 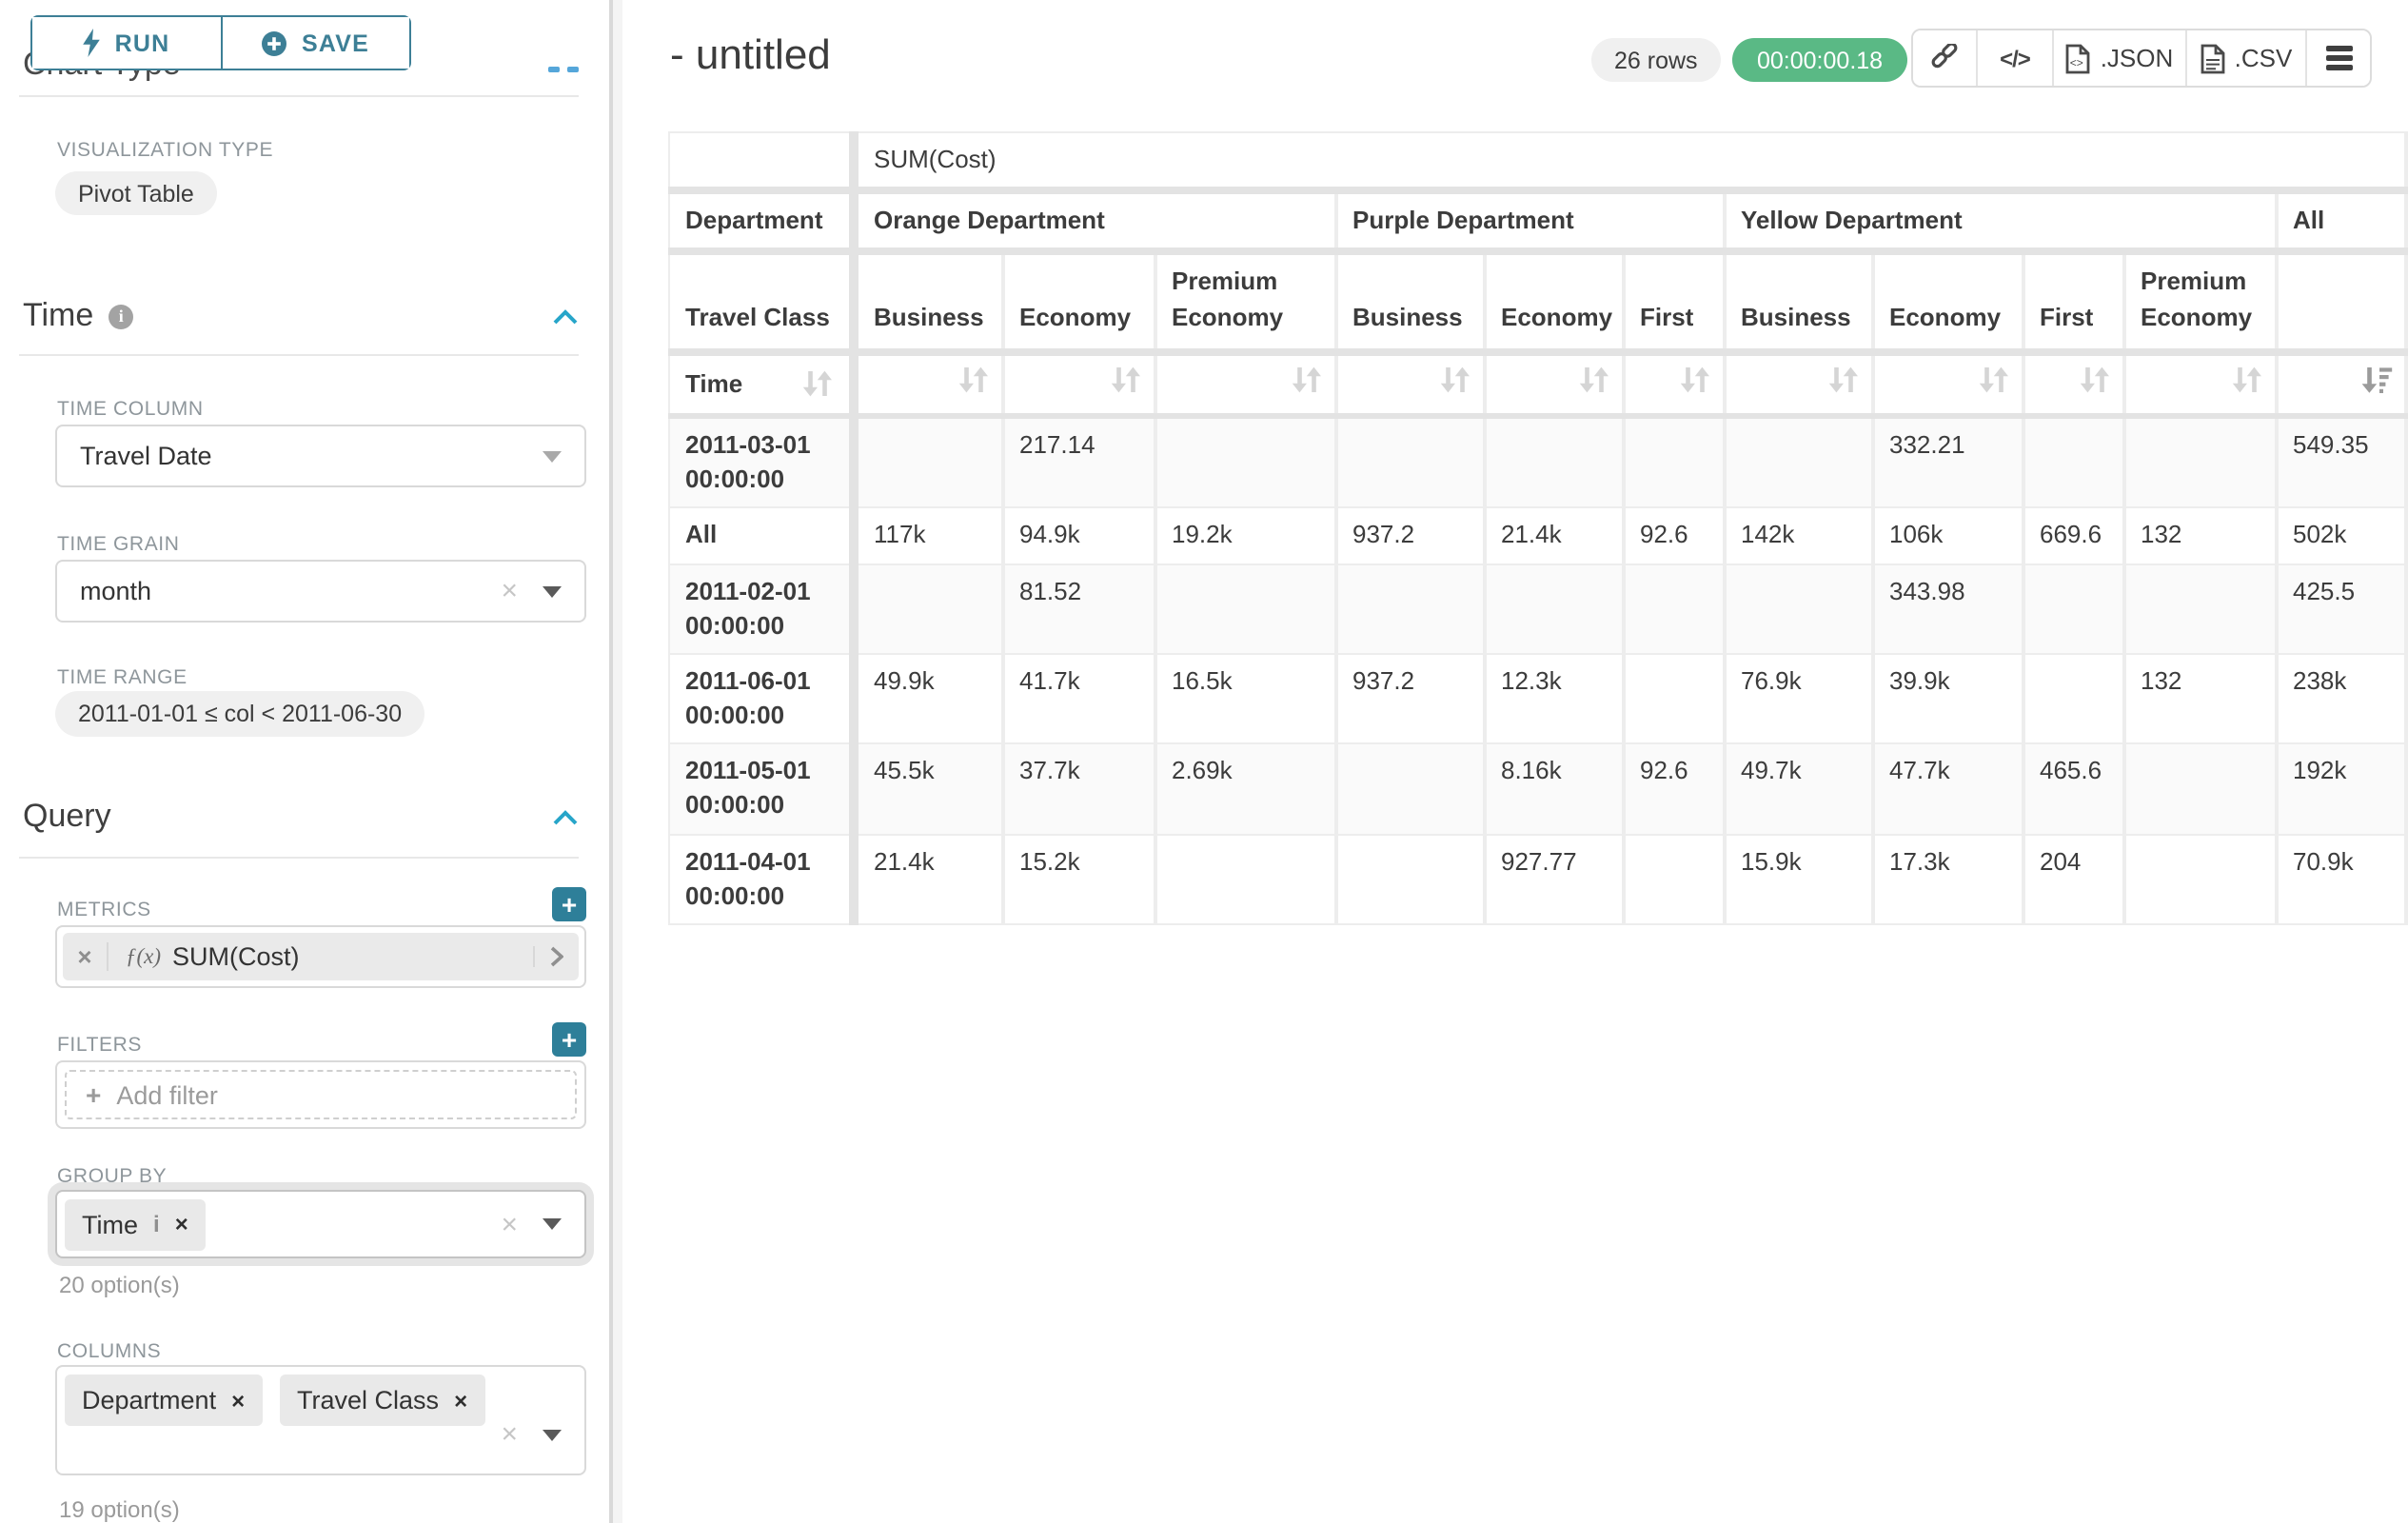 I want to click on info-icon: i, so click(x=156, y=1224).